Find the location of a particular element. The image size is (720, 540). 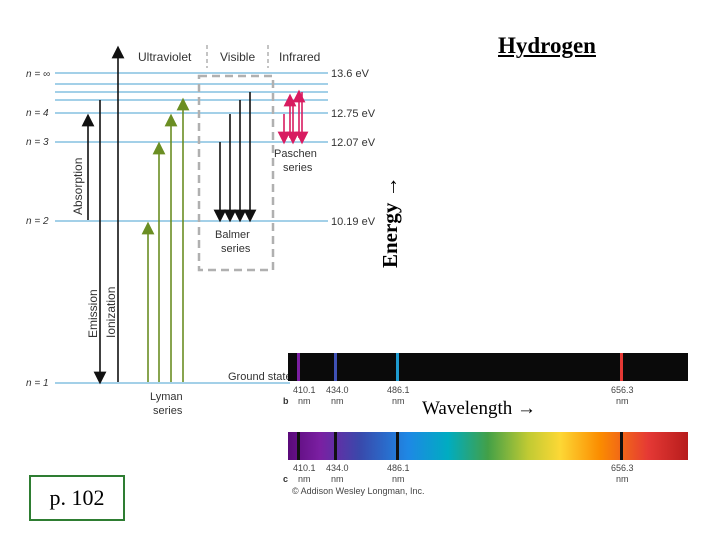

page-reference-box: p. 102 is located at coordinates (77, 498).